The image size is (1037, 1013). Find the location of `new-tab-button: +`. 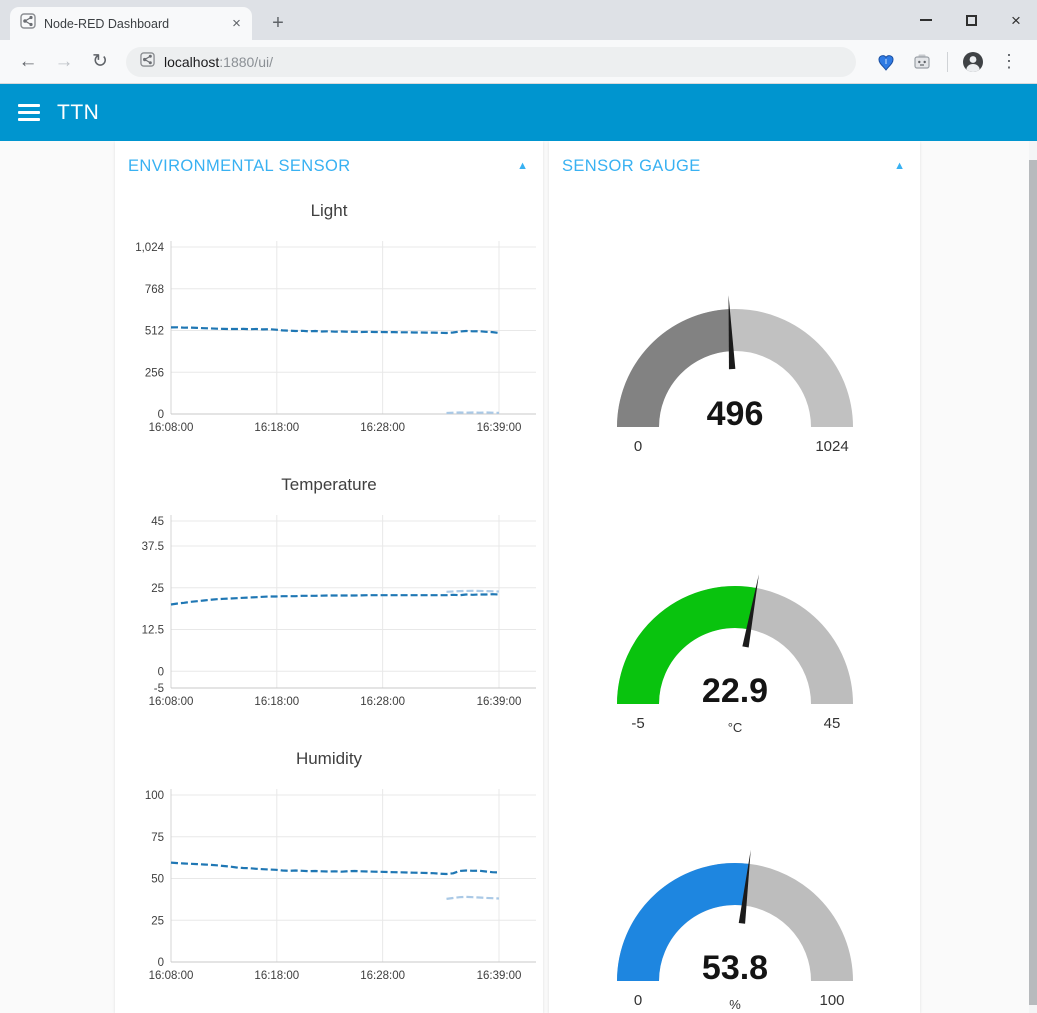

new-tab-button: + is located at coordinates (278, 22).